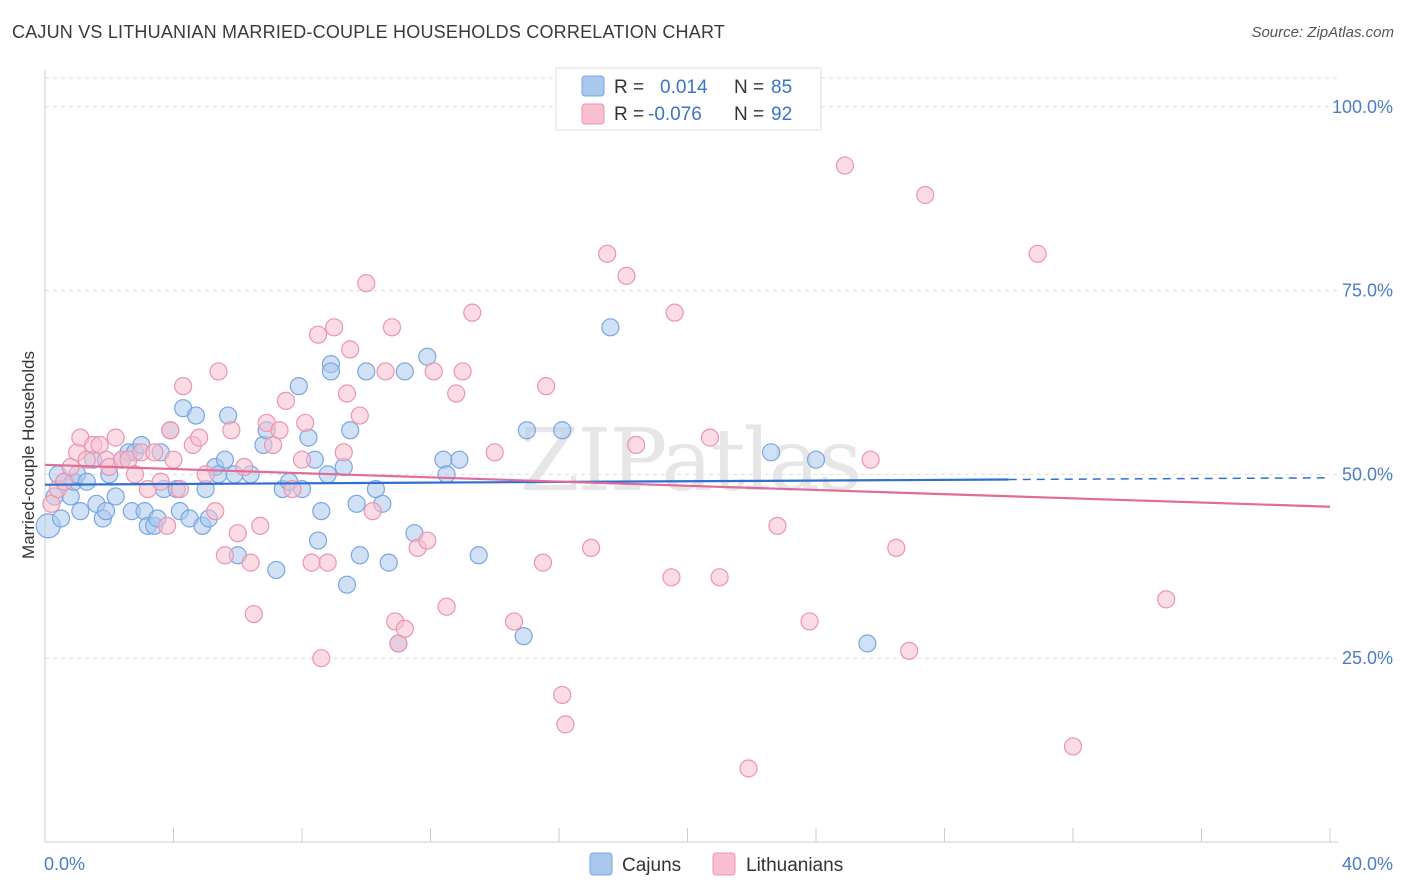 This screenshot has width=1406, height=892. Describe the element at coordinates (629, 87) in the screenshot. I see `legend-r-label-1: R =` at that location.